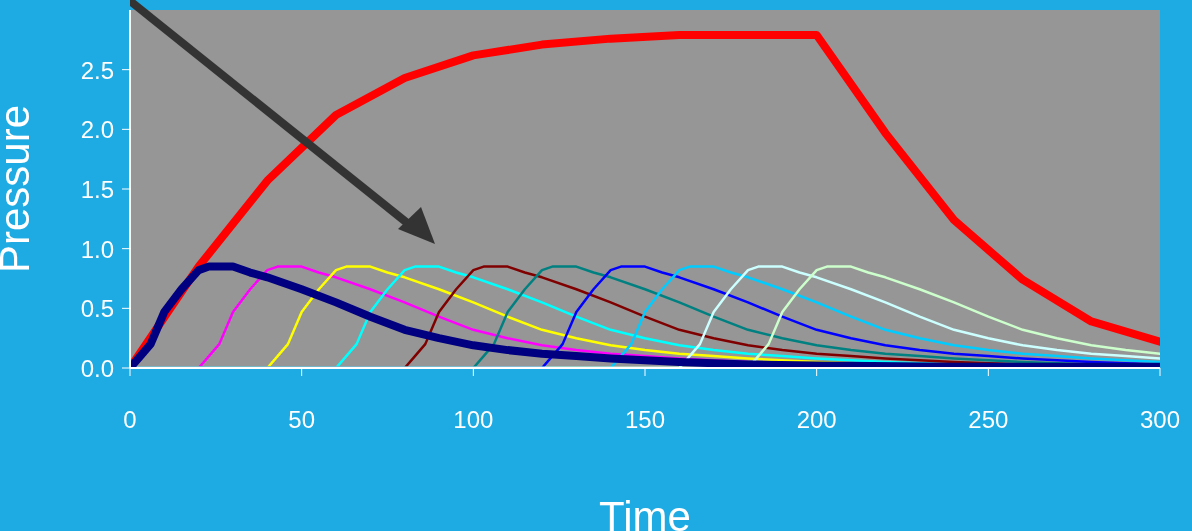 This screenshot has width=1192, height=531. I want to click on x-tick-label: 150, so click(645, 419).